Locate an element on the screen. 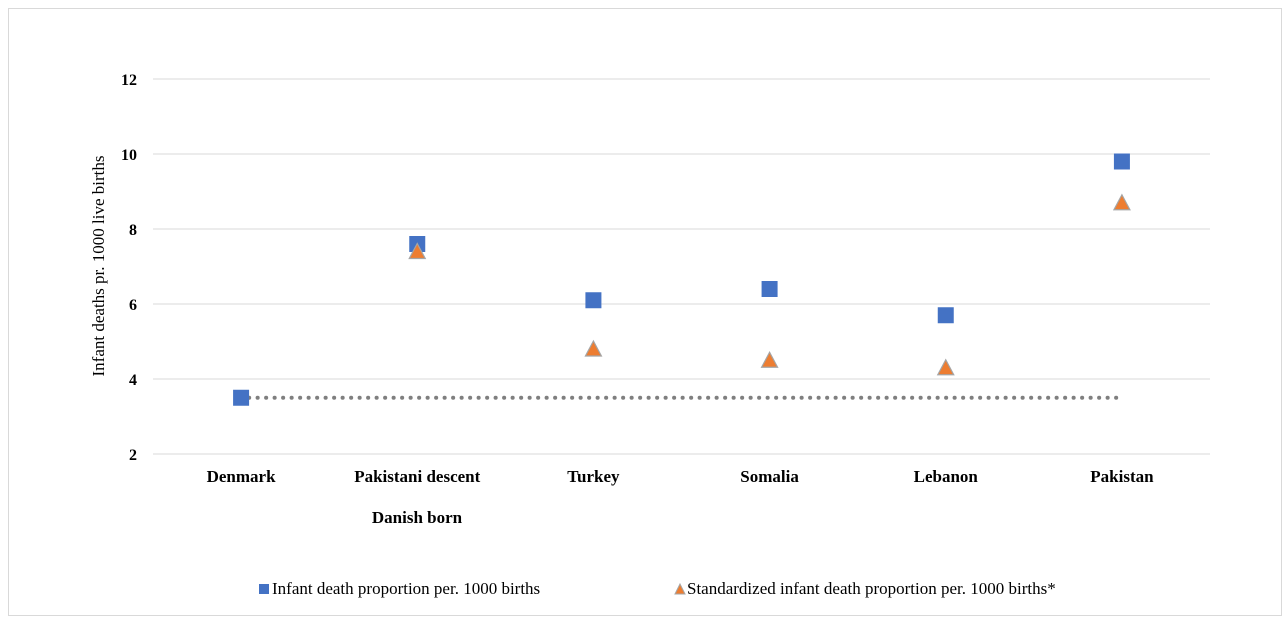 This screenshot has height=617, width=1283. x-category-label: Lebanon is located at coordinates (946, 476).